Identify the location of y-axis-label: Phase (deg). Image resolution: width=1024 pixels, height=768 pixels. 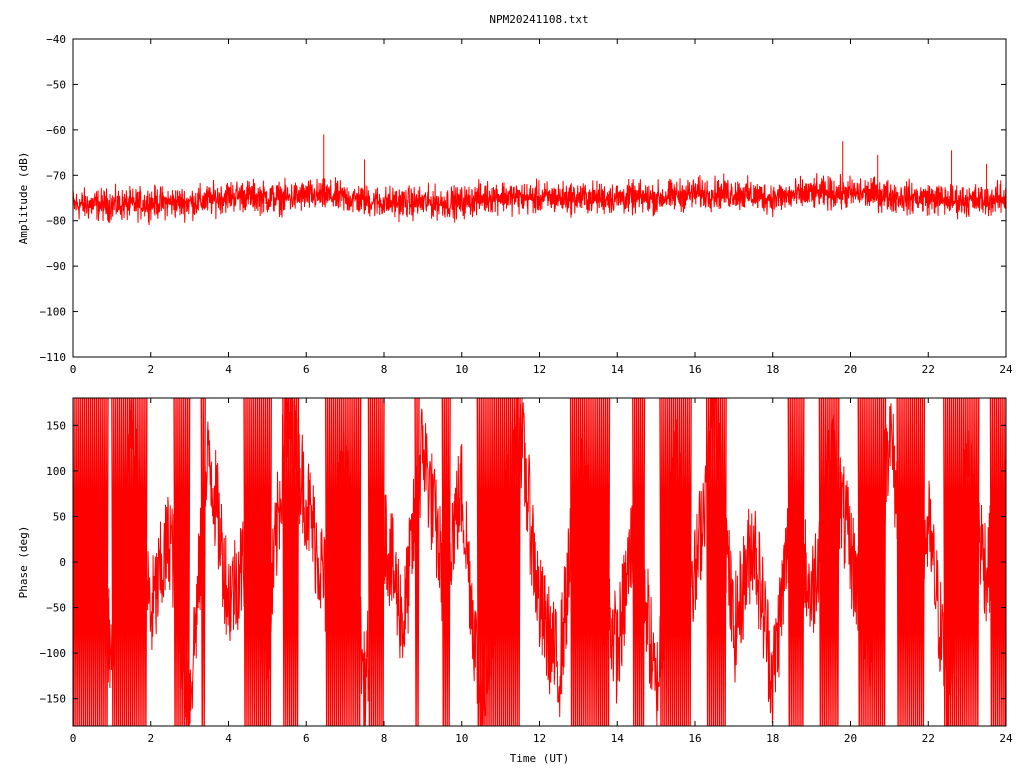
(23, 562).